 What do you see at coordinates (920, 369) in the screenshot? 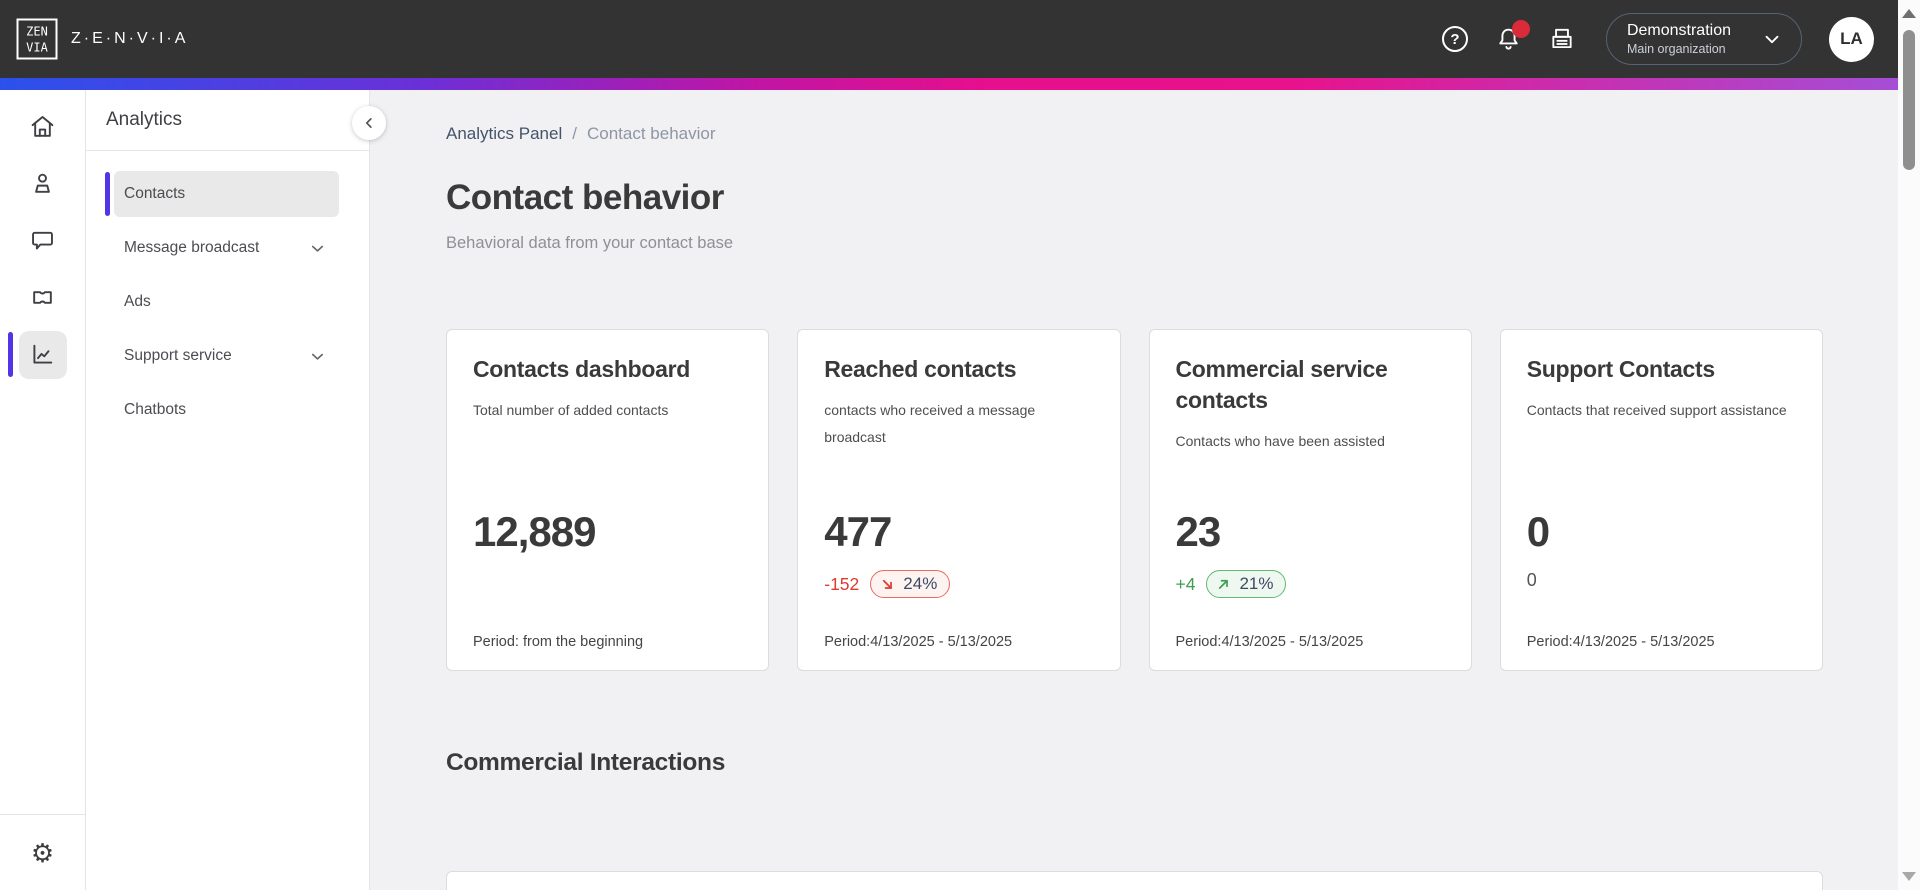
I see `card-title: Reached contacts` at bounding box center [920, 369].